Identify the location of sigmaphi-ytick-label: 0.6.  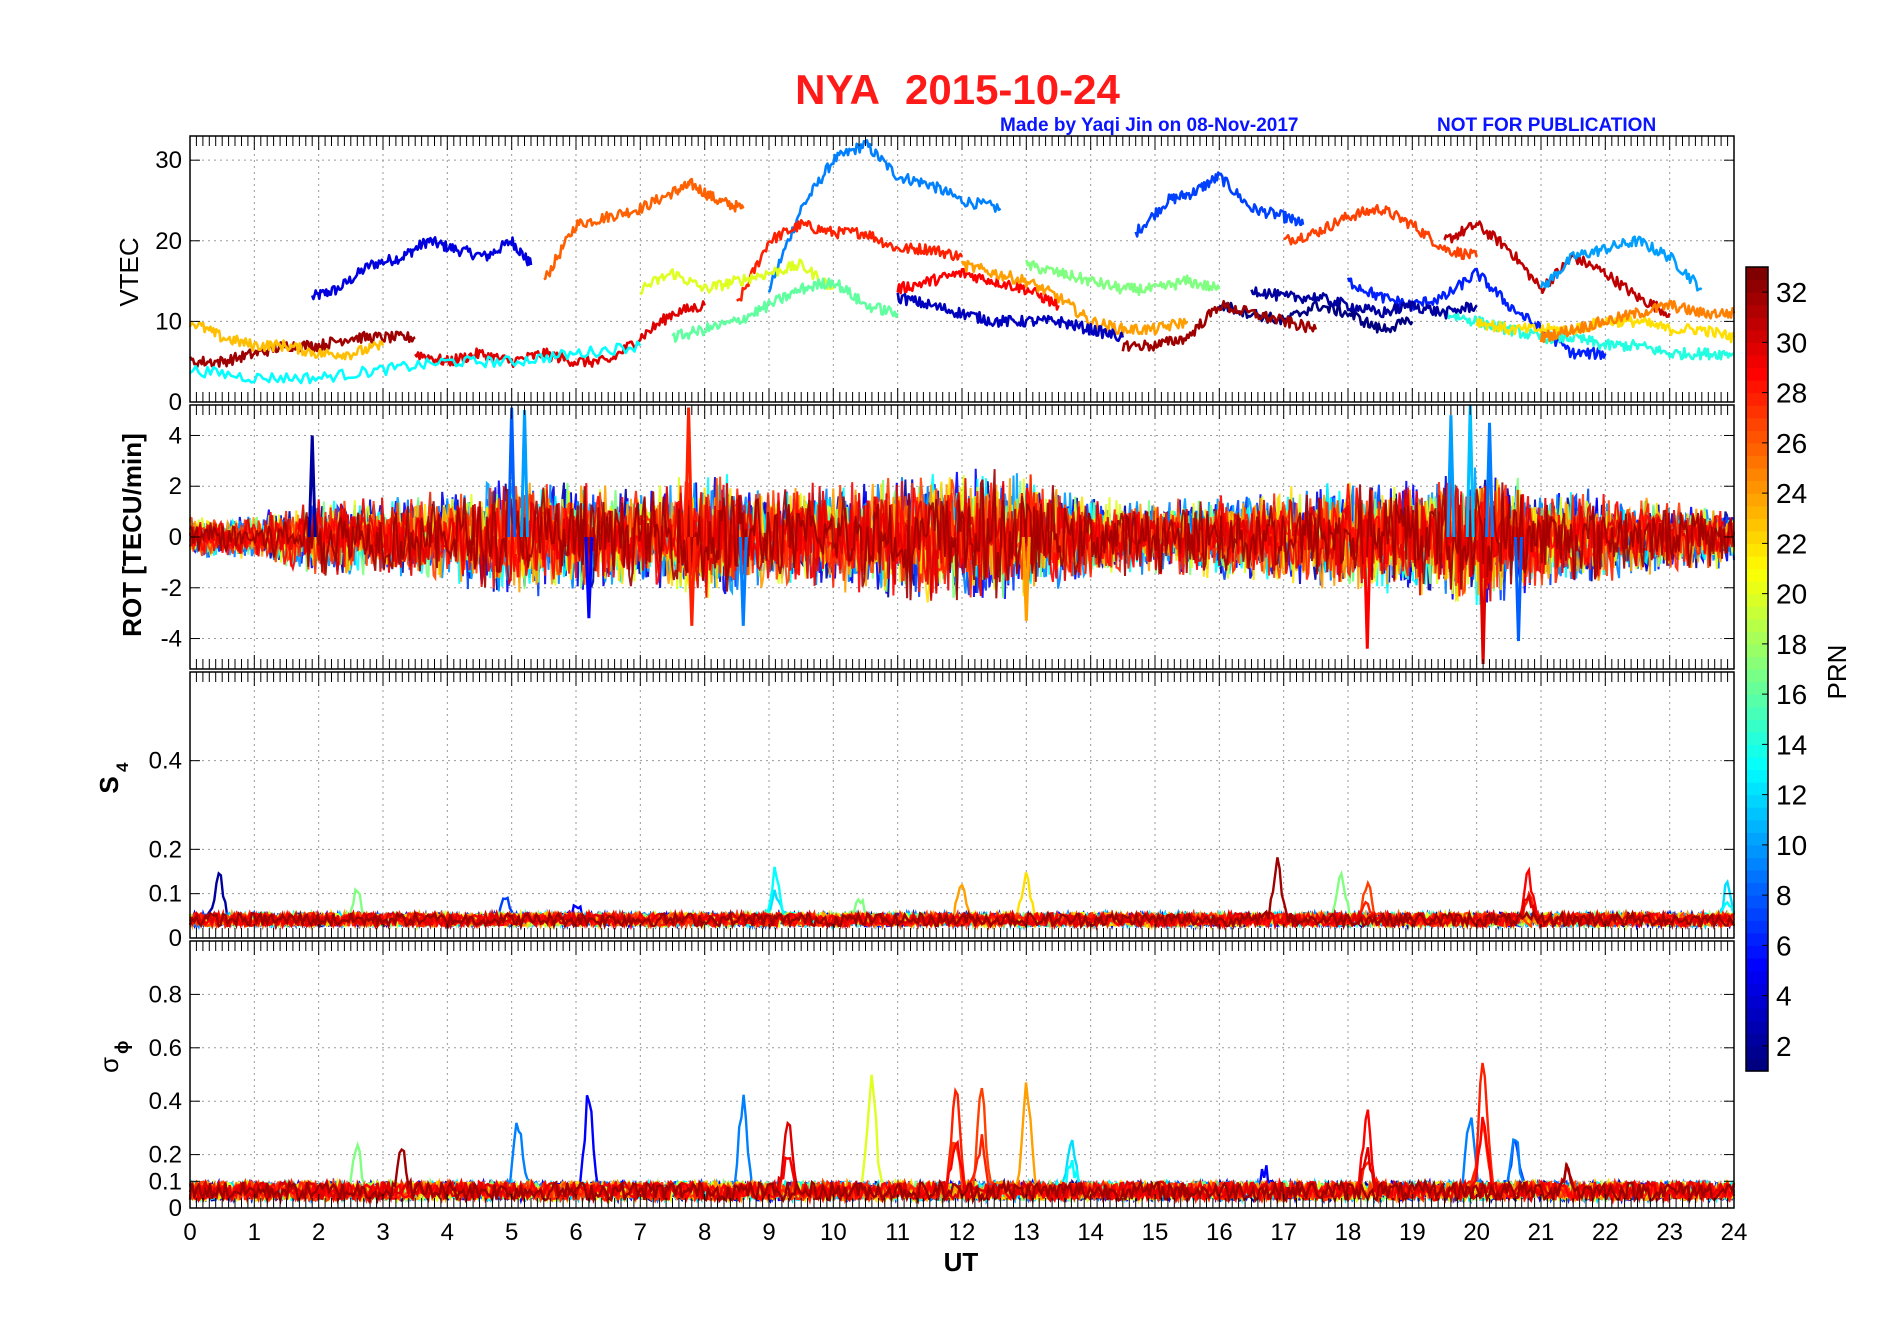
(165, 1048).